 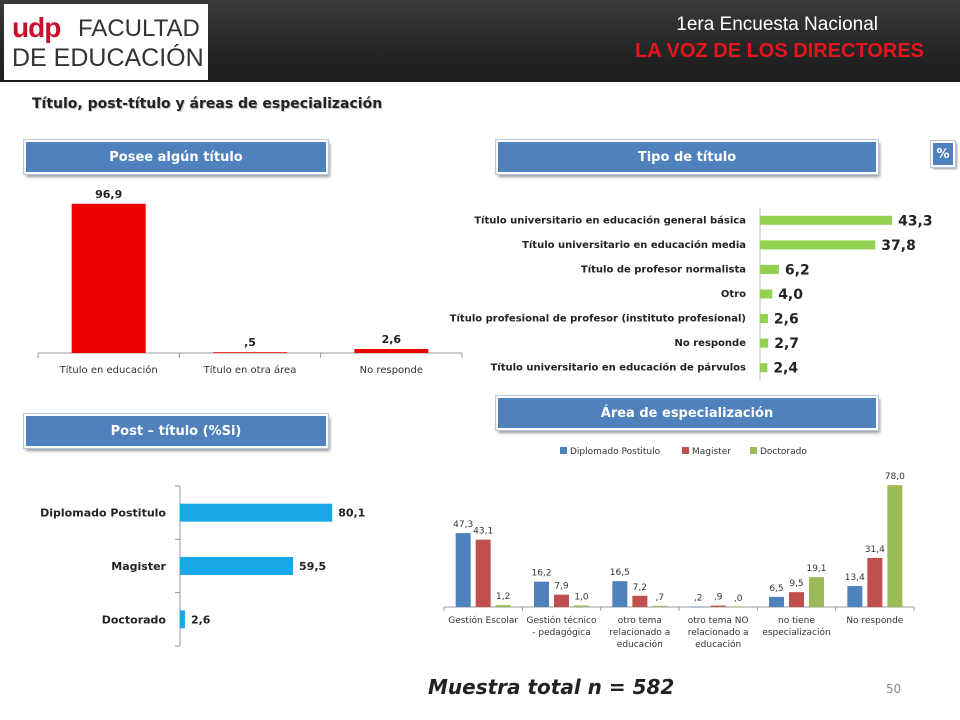 What do you see at coordinates (796, 621) in the screenshot?
I see `category-label: no tiene` at bounding box center [796, 621].